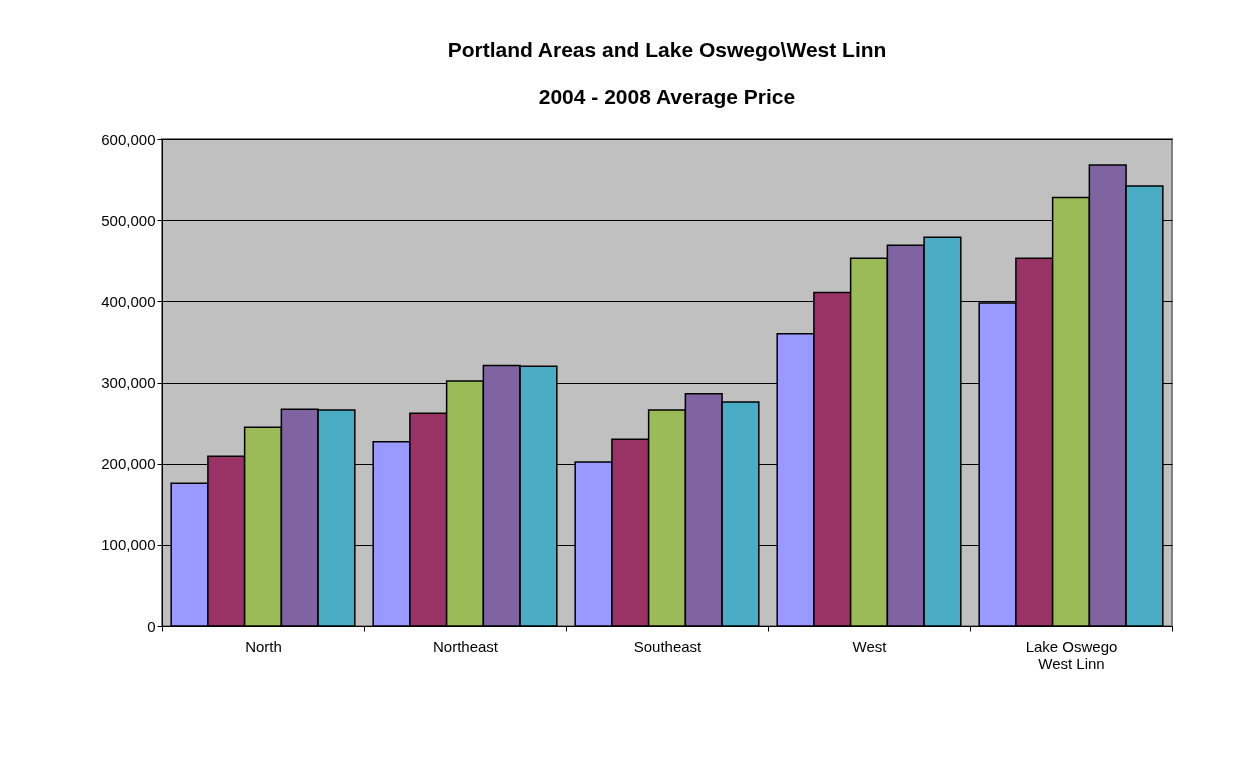  I want to click on chart-title: Portland Areas and Lake Oswego\West Linn, so click(667, 49).